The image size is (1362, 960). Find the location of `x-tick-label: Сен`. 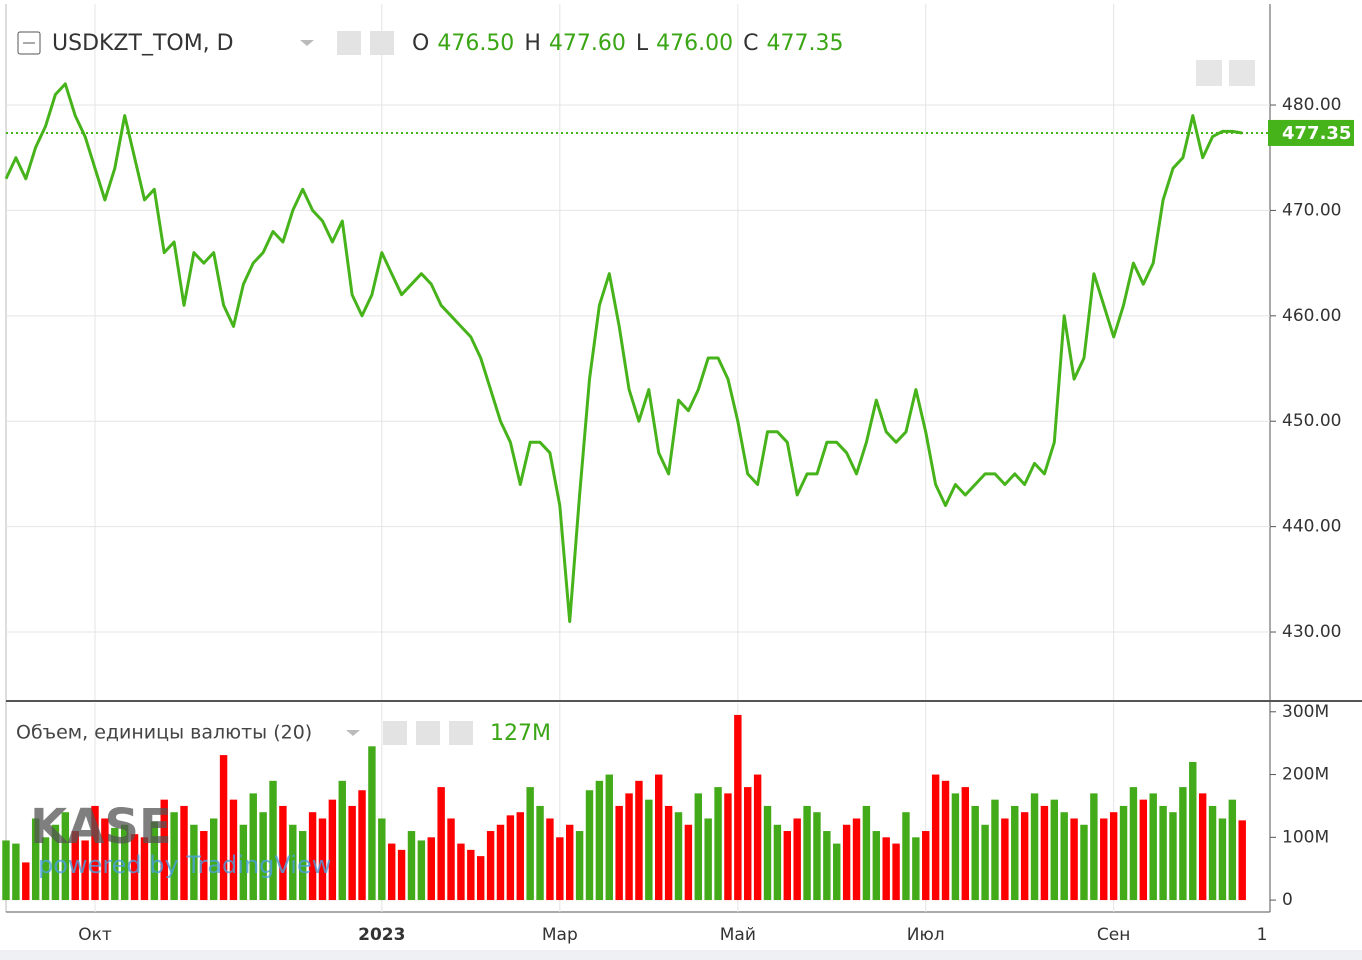

x-tick-label: Сен is located at coordinates (1113, 935).